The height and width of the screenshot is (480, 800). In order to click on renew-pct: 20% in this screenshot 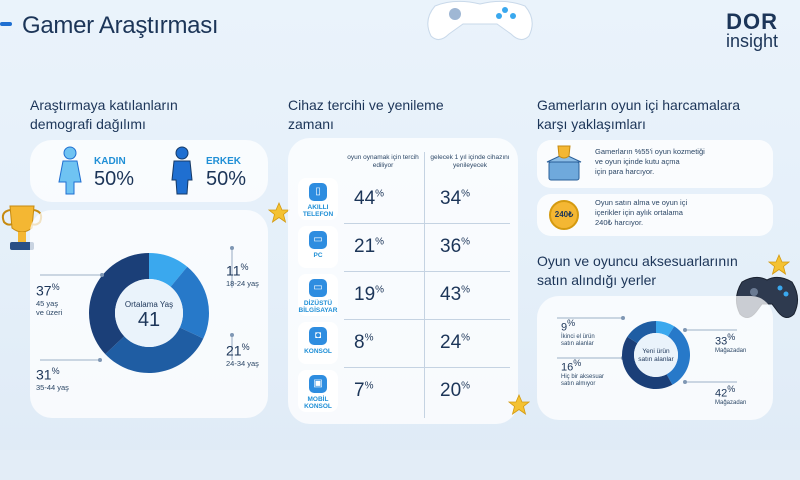, I will do `click(455, 391)`.